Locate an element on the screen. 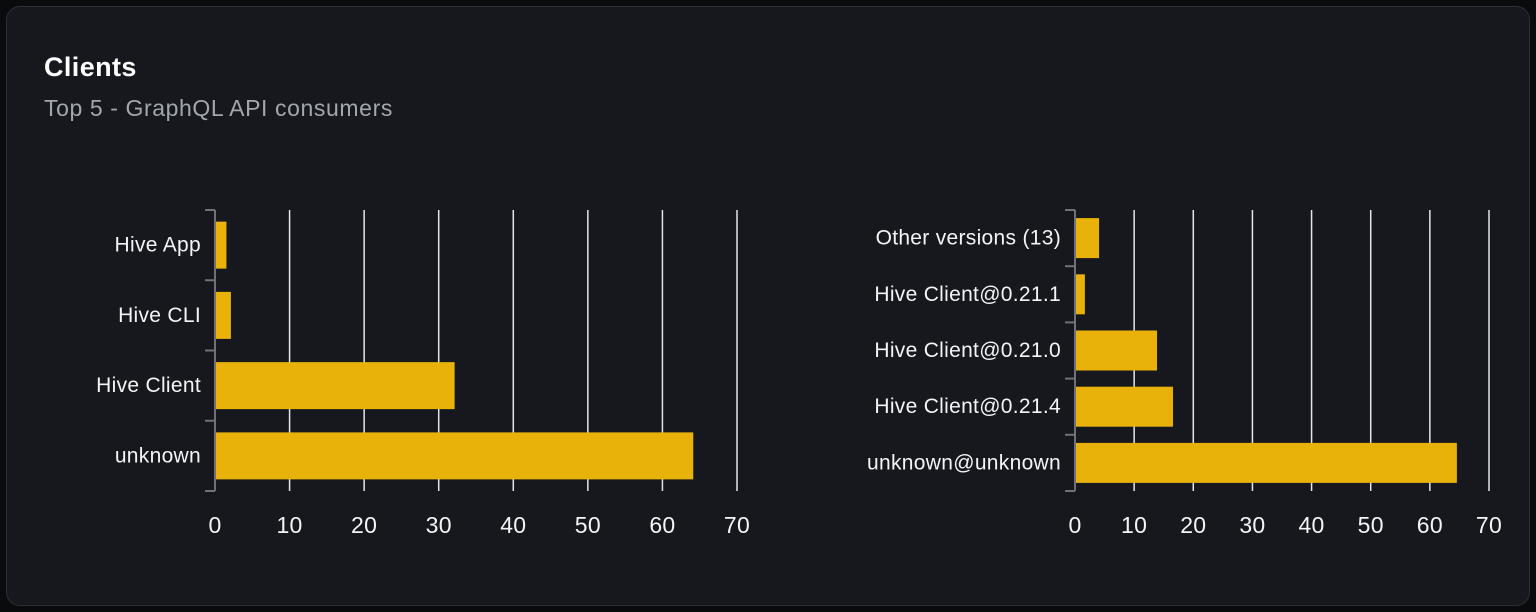 The width and height of the screenshot is (1536, 612). category-label: Hive Client is located at coordinates (148, 385).